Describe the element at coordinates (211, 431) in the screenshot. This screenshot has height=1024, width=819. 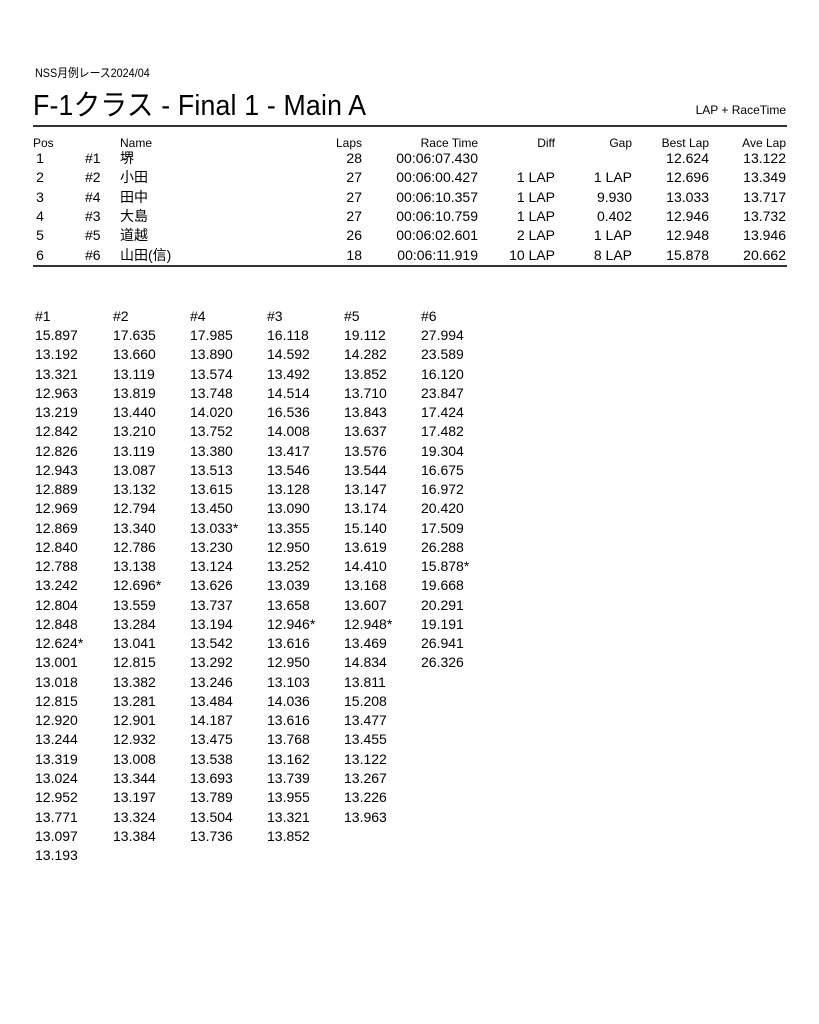
I see `lap-time: 13.752` at that location.